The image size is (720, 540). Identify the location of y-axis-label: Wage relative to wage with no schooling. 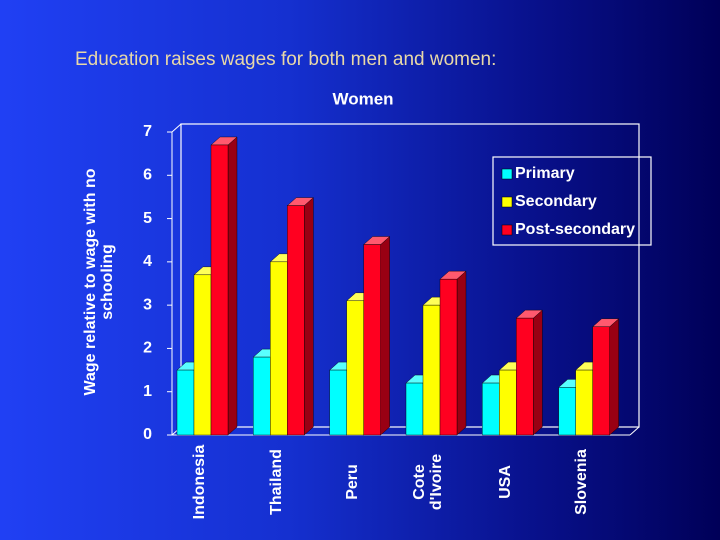
(99, 282).